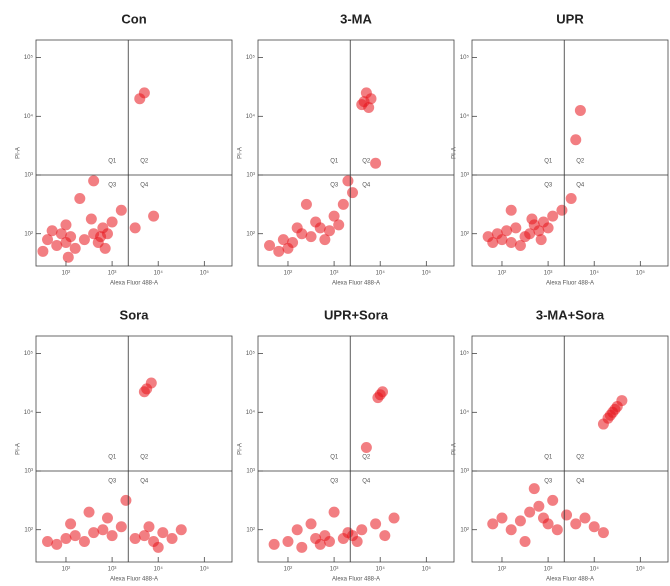 The width and height of the screenshot is (670, 586). Describe the element at coordinates (133, 18) in the screenshot. I see `panel-title: Con` at that location.